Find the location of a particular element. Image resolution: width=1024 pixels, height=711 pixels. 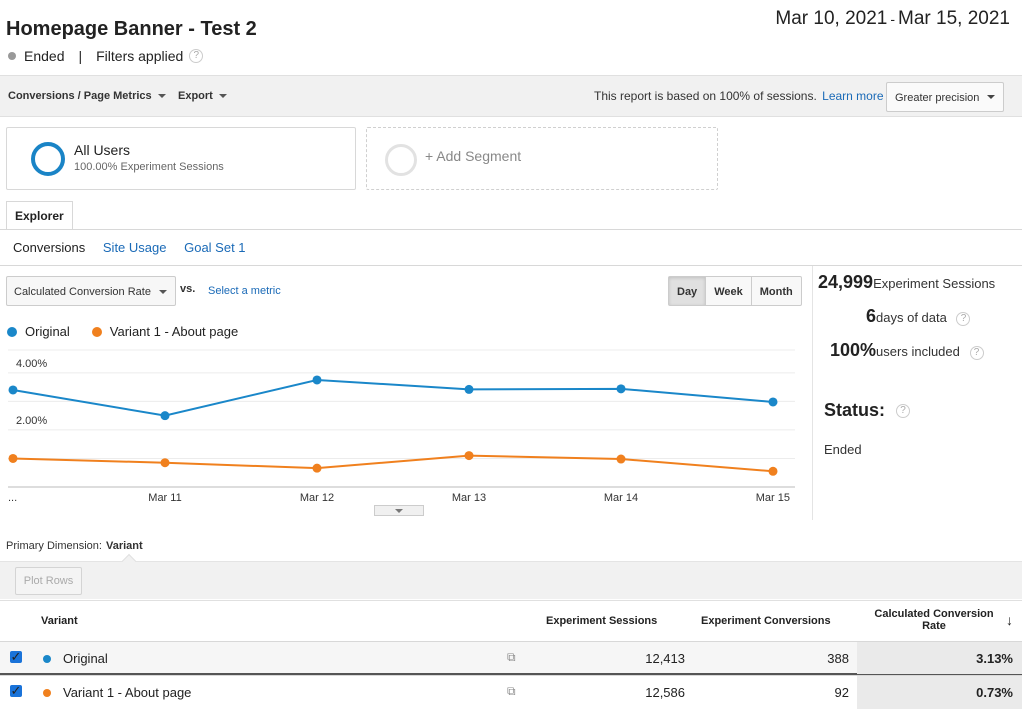

legend-label: Original is located at coordinates (47, 331).